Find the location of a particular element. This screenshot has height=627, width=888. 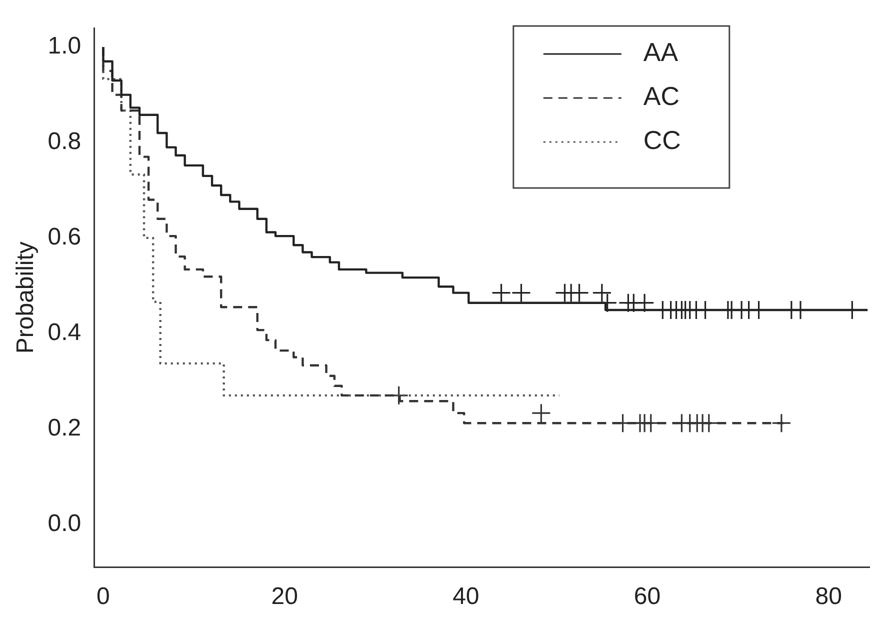

x-tick-label: 0 is located at coordinates (103, 596).